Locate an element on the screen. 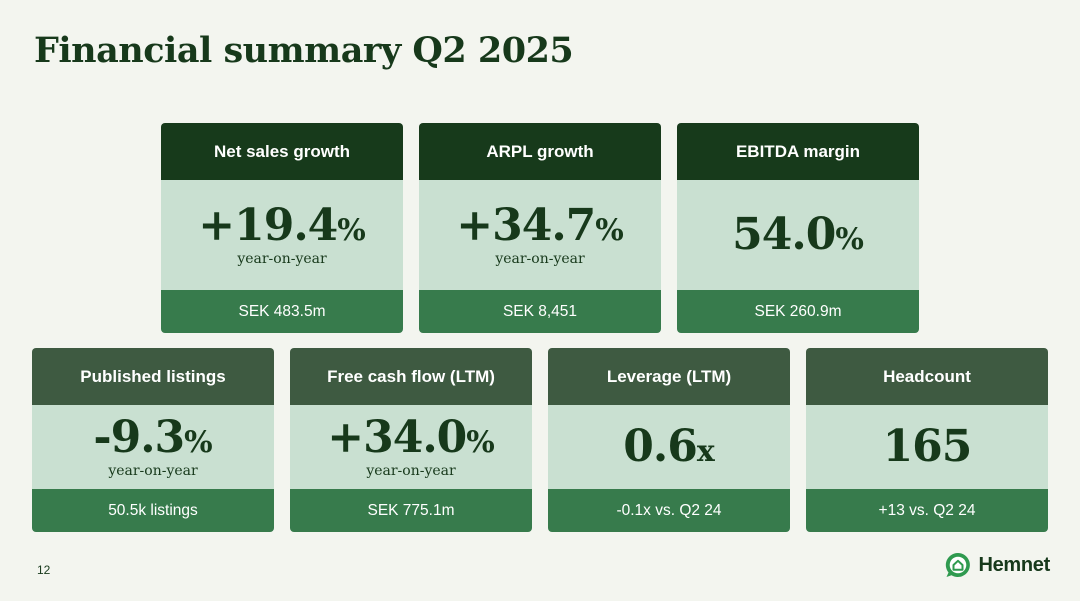 The width and height of the screenshot is (1080, 601). card-value: 0.6x is located at coordinates (669, 446).